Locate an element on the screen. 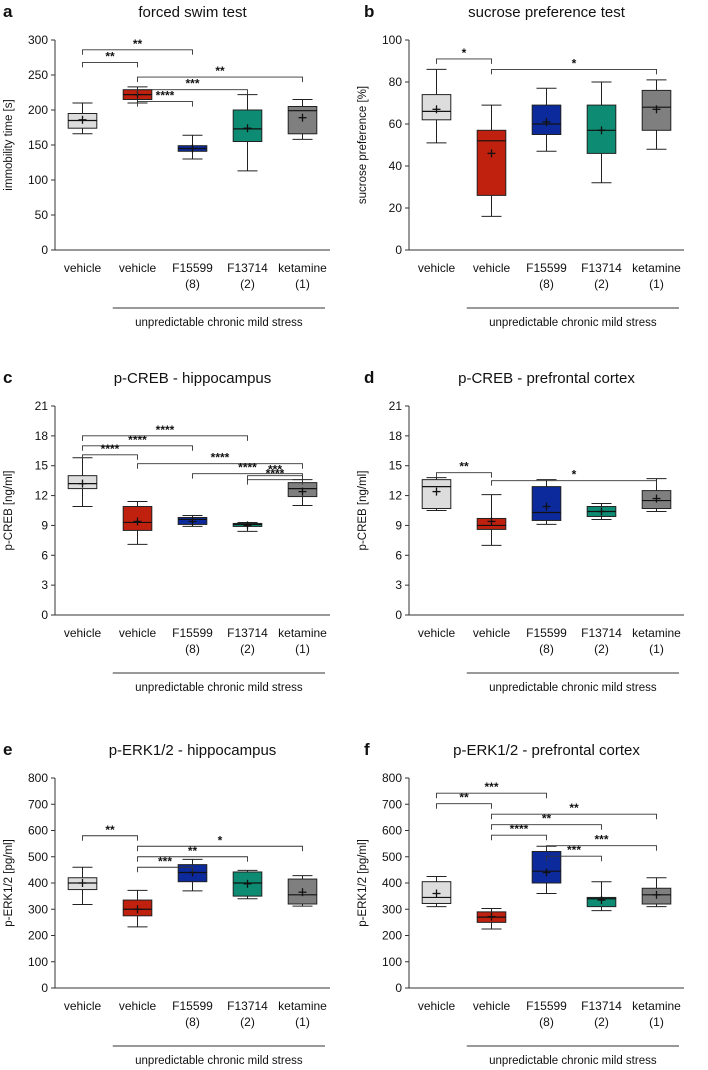  y-tick-label: 200 is located at coordinates (38, 110).